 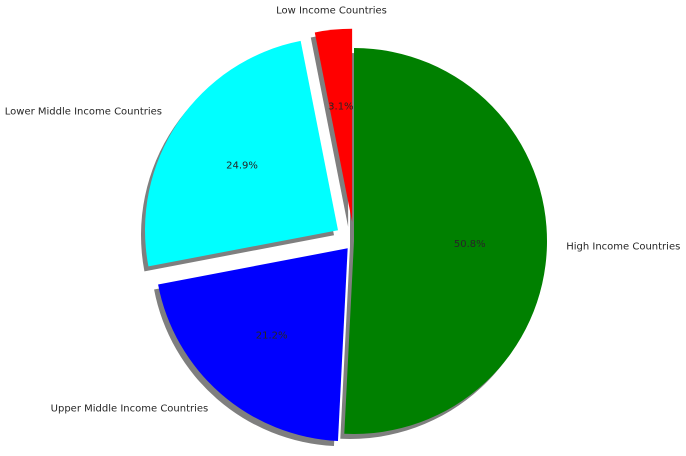 What do you see at coordinates (470, 244) in the screenshot?
I see `percent-high-income-countries: 50.8%` at bounding box center [470, 244].